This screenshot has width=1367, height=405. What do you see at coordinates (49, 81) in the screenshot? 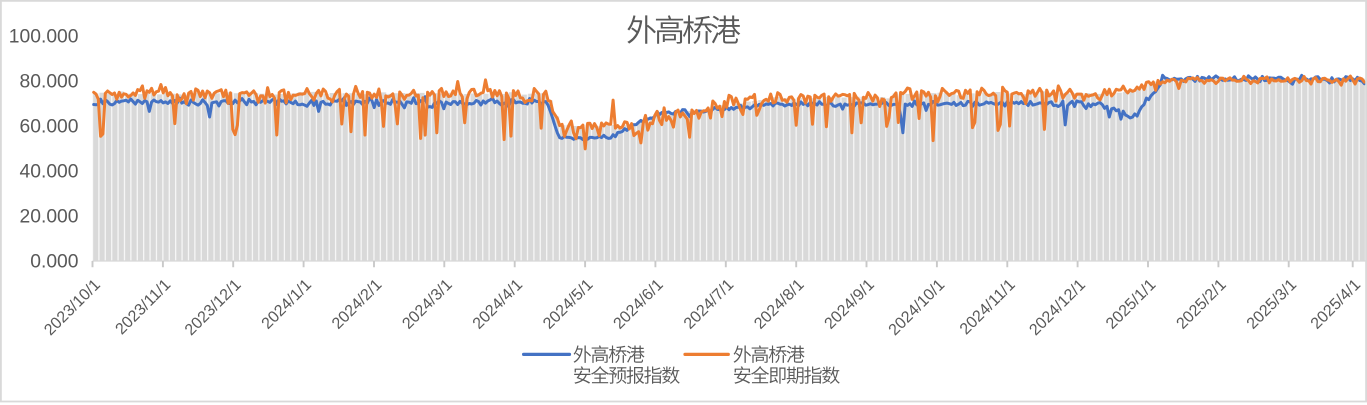
I see `svg-text: 80.000` at bounding box center [49, 81].